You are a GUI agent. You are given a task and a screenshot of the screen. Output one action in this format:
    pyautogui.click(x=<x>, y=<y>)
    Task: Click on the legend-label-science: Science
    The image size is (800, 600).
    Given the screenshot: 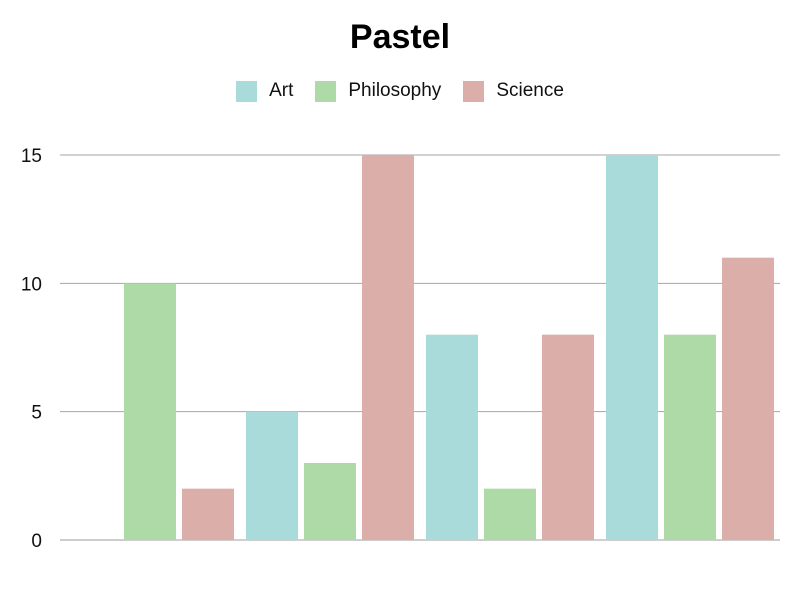 What is the action you would take?
    pyautogui.click(x=530, y=90)
    